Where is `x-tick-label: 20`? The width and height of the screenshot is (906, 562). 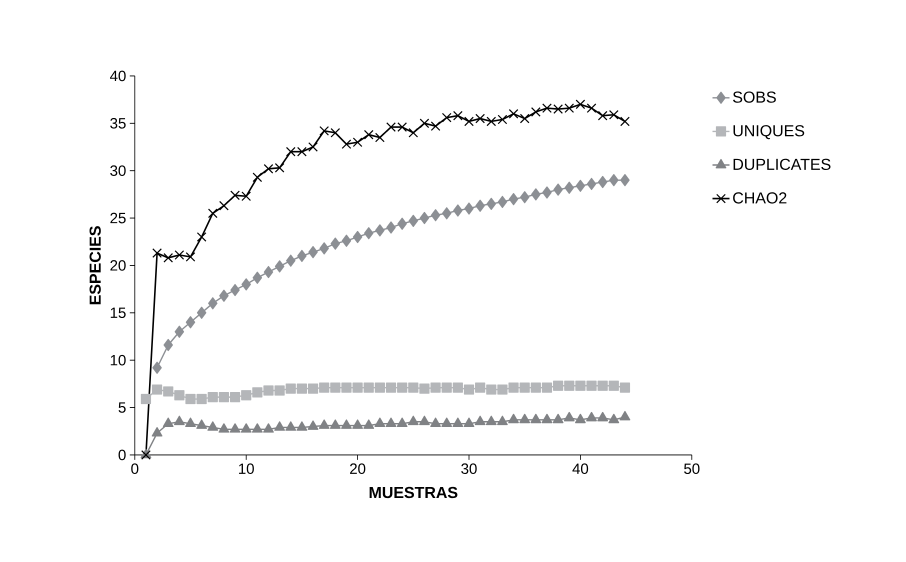 x-tick-label: 20 is located at coordinates (358, 468).